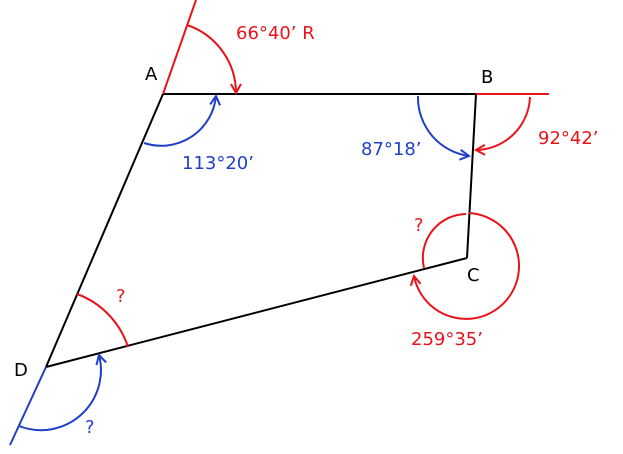 The height and width of the screenshot is (454, 623). Describe the element at coordinates (447, 339) in the screenshot. I see `angle-label-c-exterior: 259°35’` at that location.